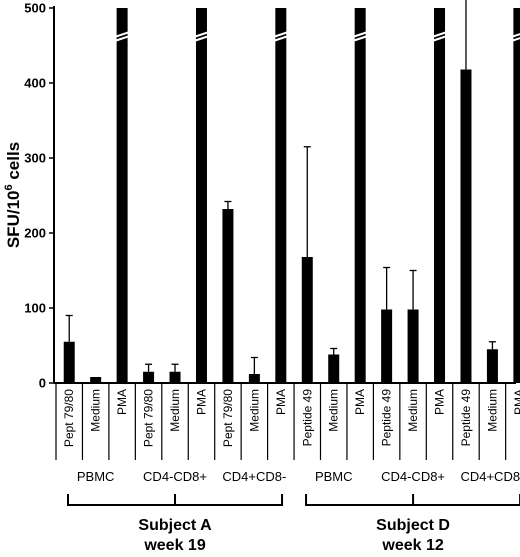 This screenshot has height=557, width=520. What do you see at coordinates (35, 83) in the screenshot?
I see `y-tick-label: 400` at bounding box center [35, 83].